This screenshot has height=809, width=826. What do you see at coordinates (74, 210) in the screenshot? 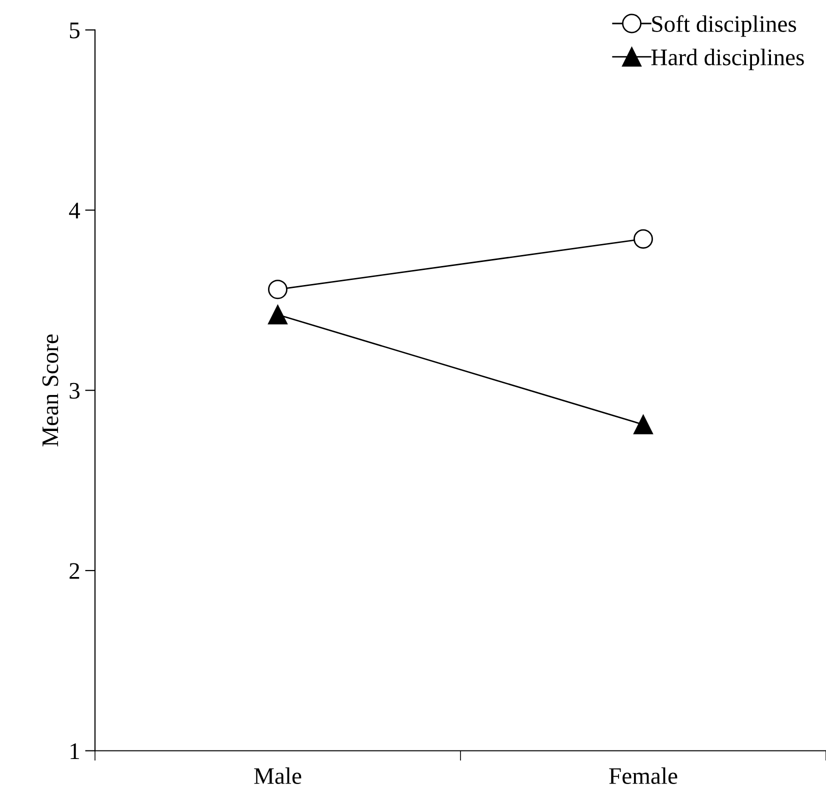
I see `y-tick-label: 4` at bounding box center [74, 210].